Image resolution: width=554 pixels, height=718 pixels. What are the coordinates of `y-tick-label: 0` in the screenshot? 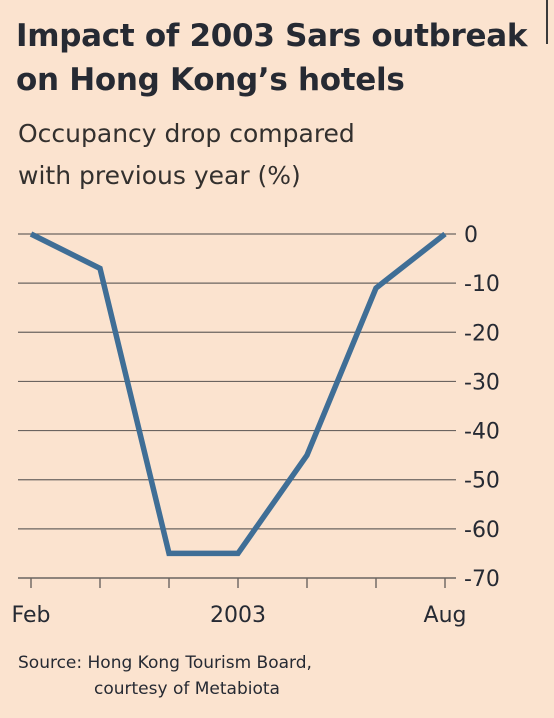 It's located at (471, 235).